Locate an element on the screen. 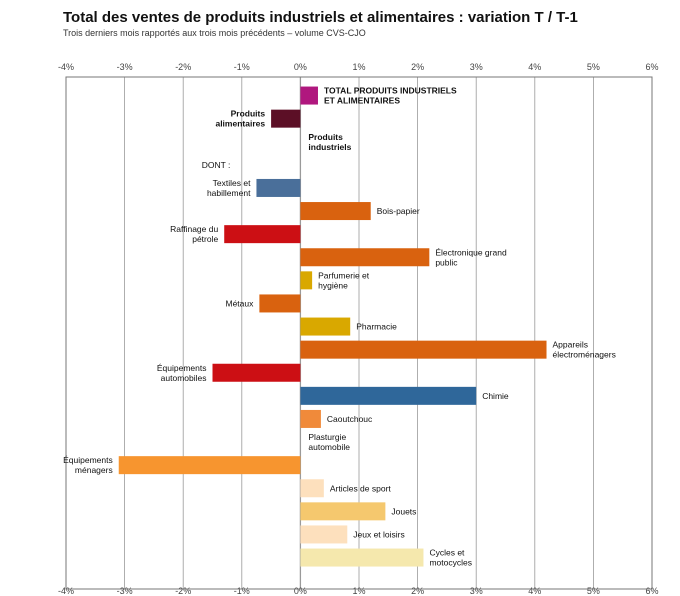 The width and height of the screenshot is (680, 596). bar-label: Électronique grand public is located at coordinates (471, 257).